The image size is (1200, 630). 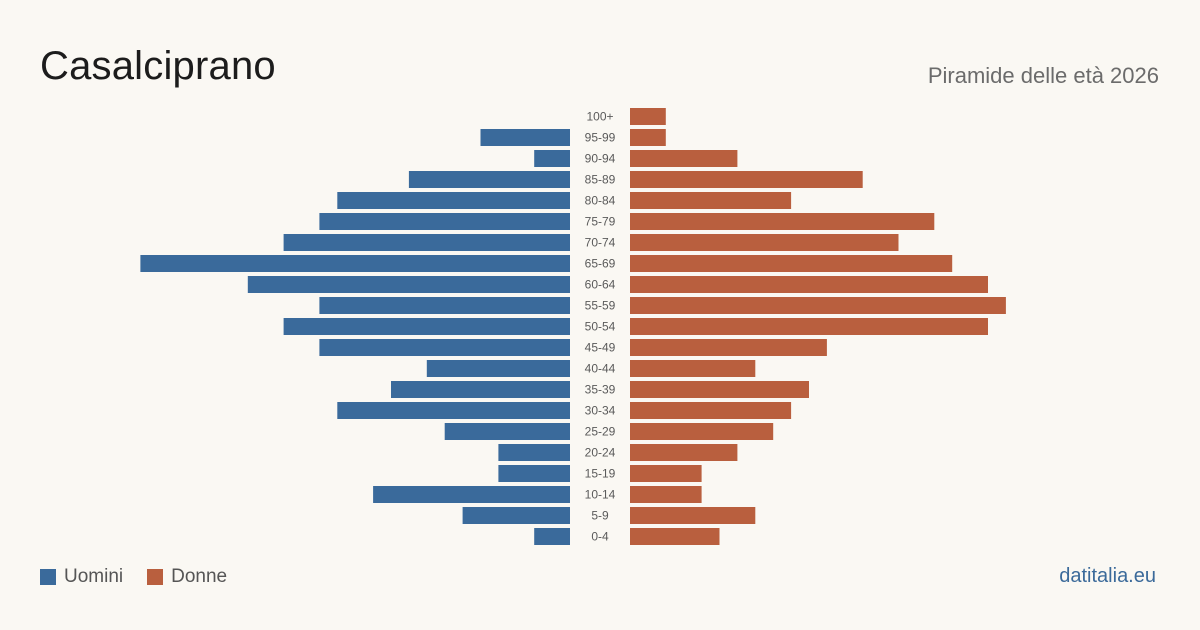 I want to click on age-label-20-24: 20-24, so click(x=600, y=453).